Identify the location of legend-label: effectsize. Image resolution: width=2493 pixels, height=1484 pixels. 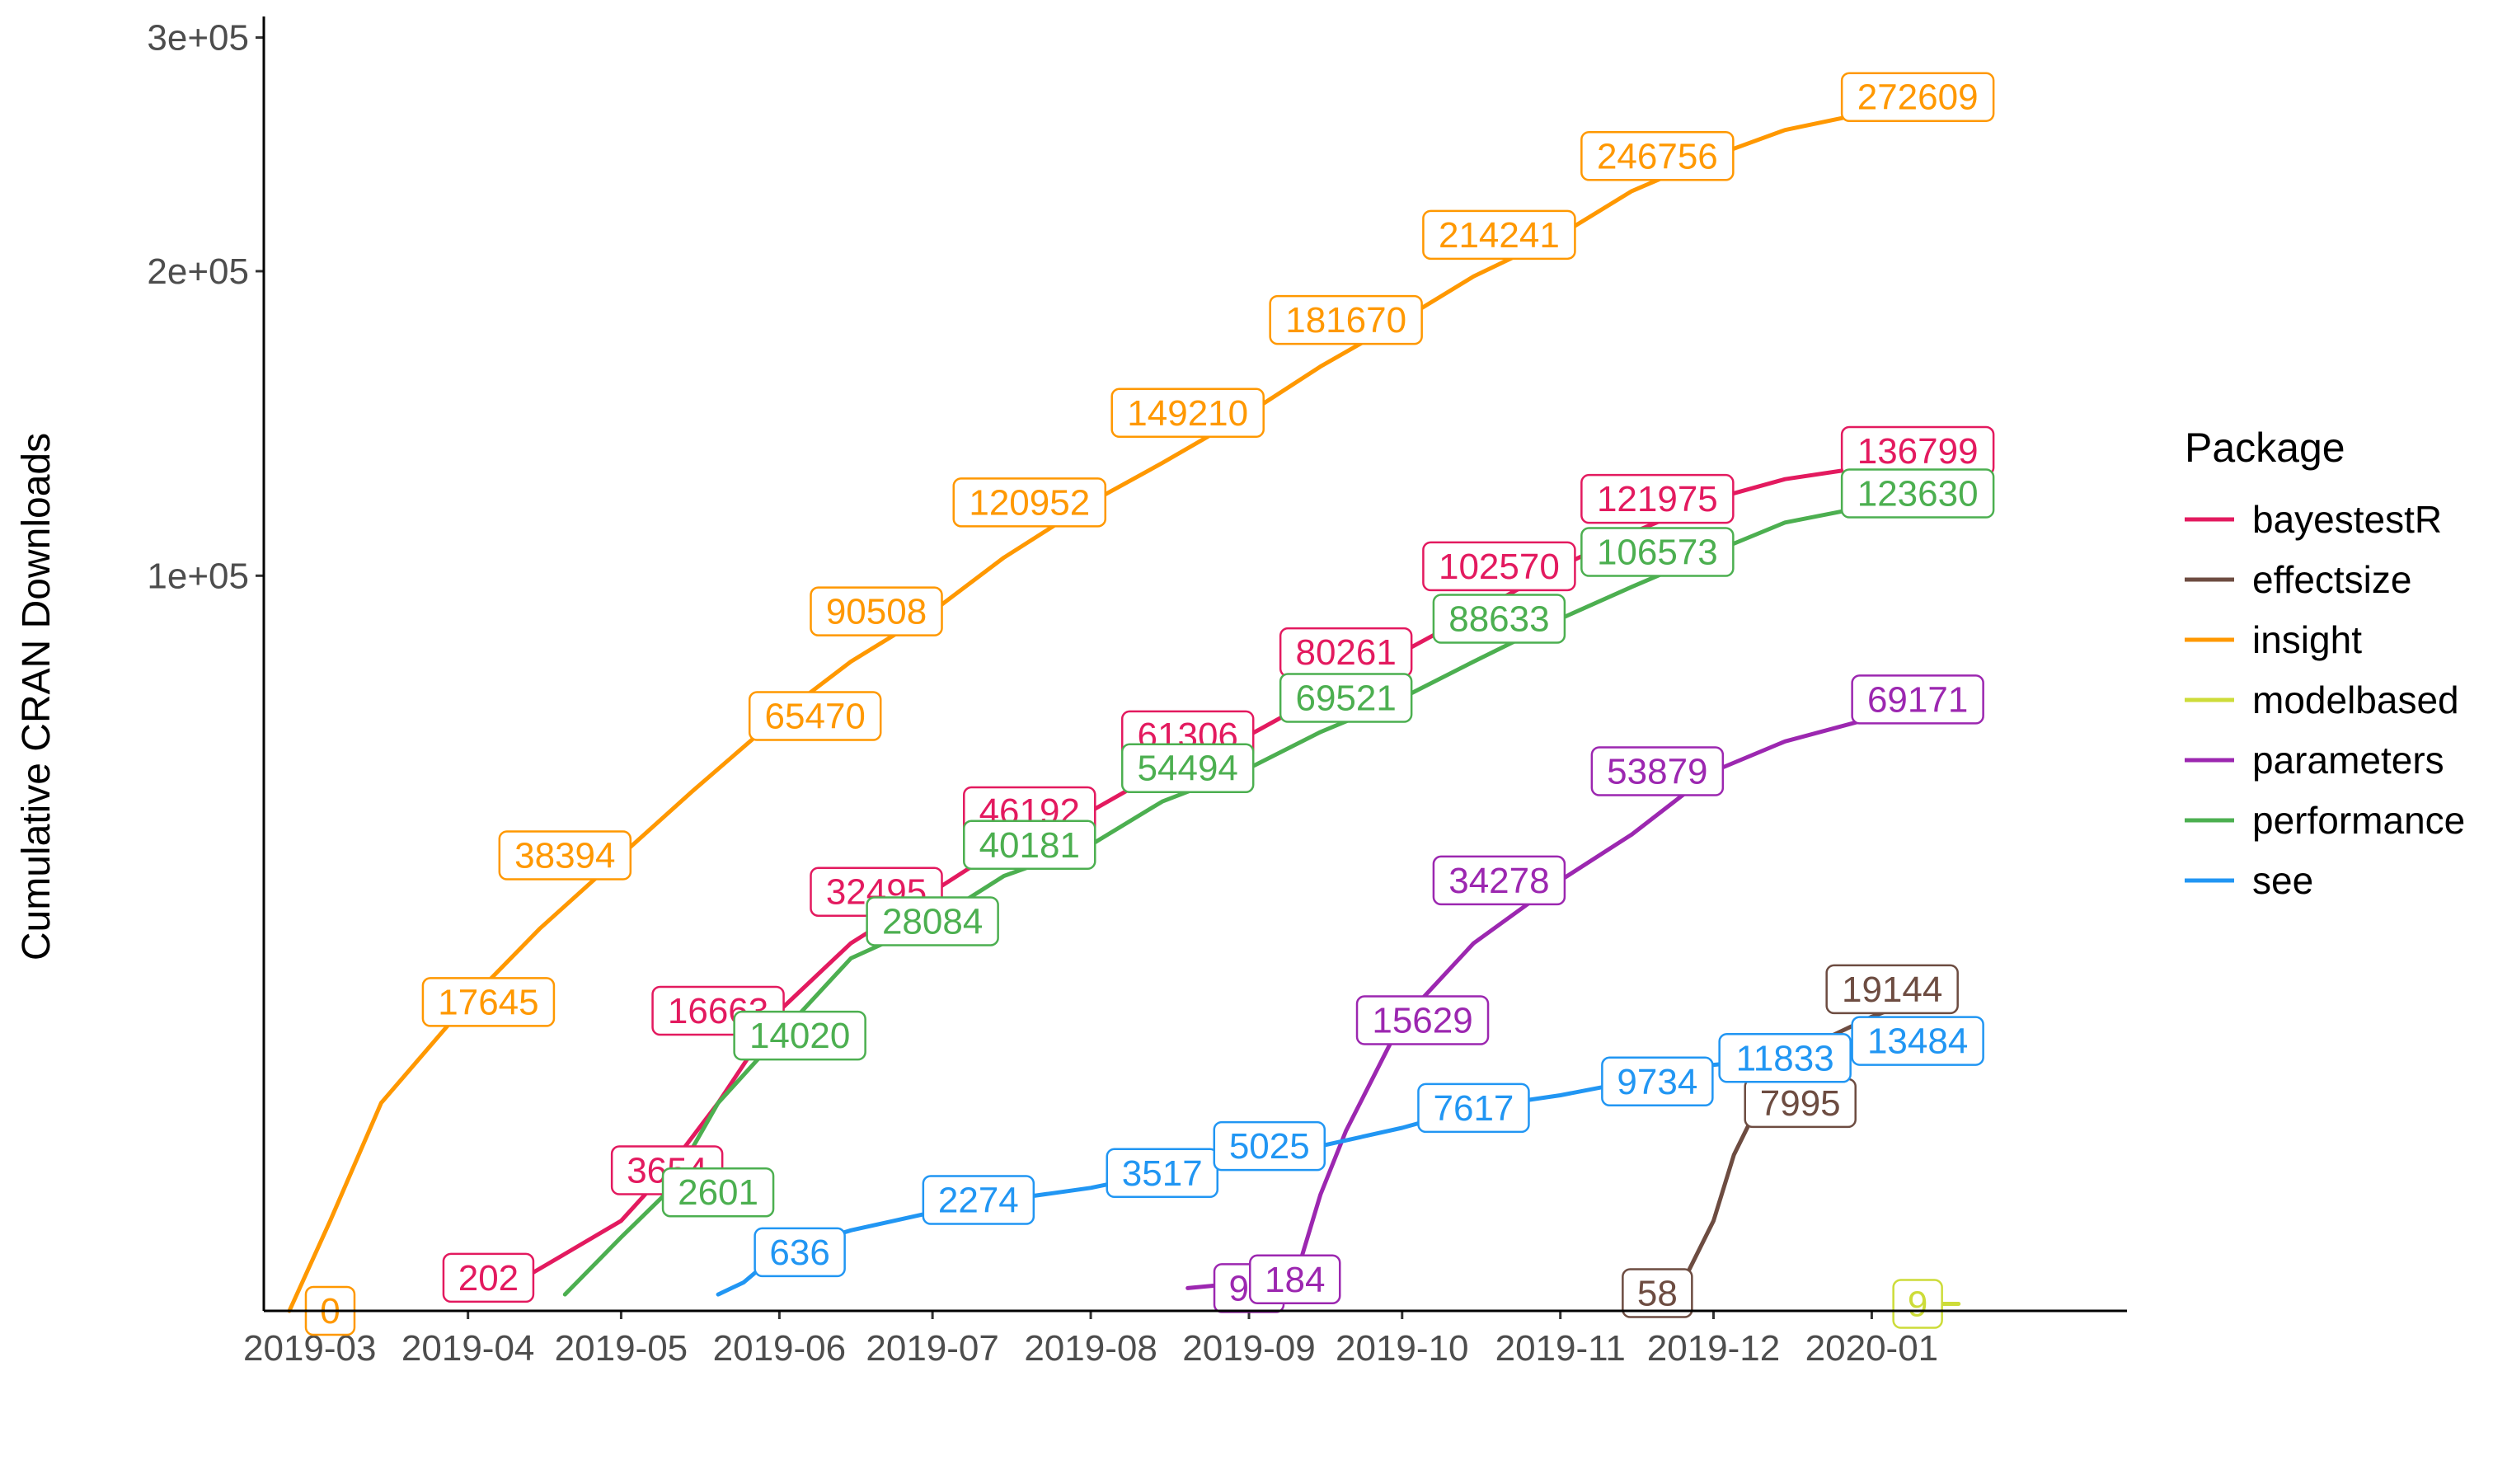
(2331, 579).